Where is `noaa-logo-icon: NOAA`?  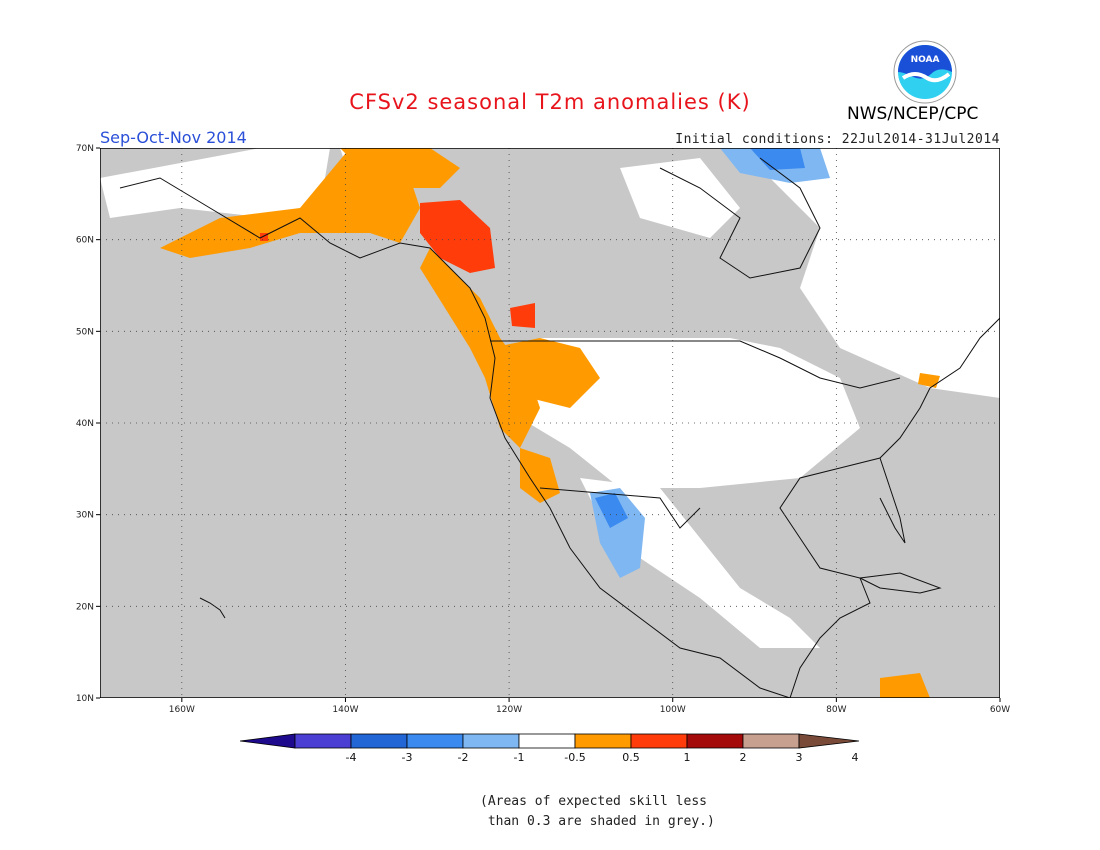
noaa-logo-icon: NOAA is located at coordinates (925, 72).